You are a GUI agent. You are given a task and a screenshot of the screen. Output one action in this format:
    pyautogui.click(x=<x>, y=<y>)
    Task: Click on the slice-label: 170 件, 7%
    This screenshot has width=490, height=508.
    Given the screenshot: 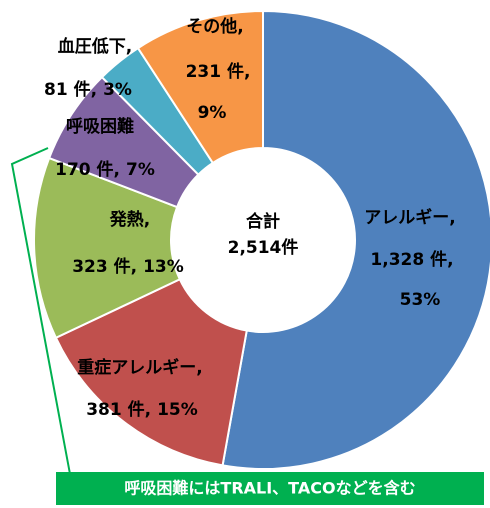 What is the action you would take?
    pyautogui.click(x=105, y=169)
    